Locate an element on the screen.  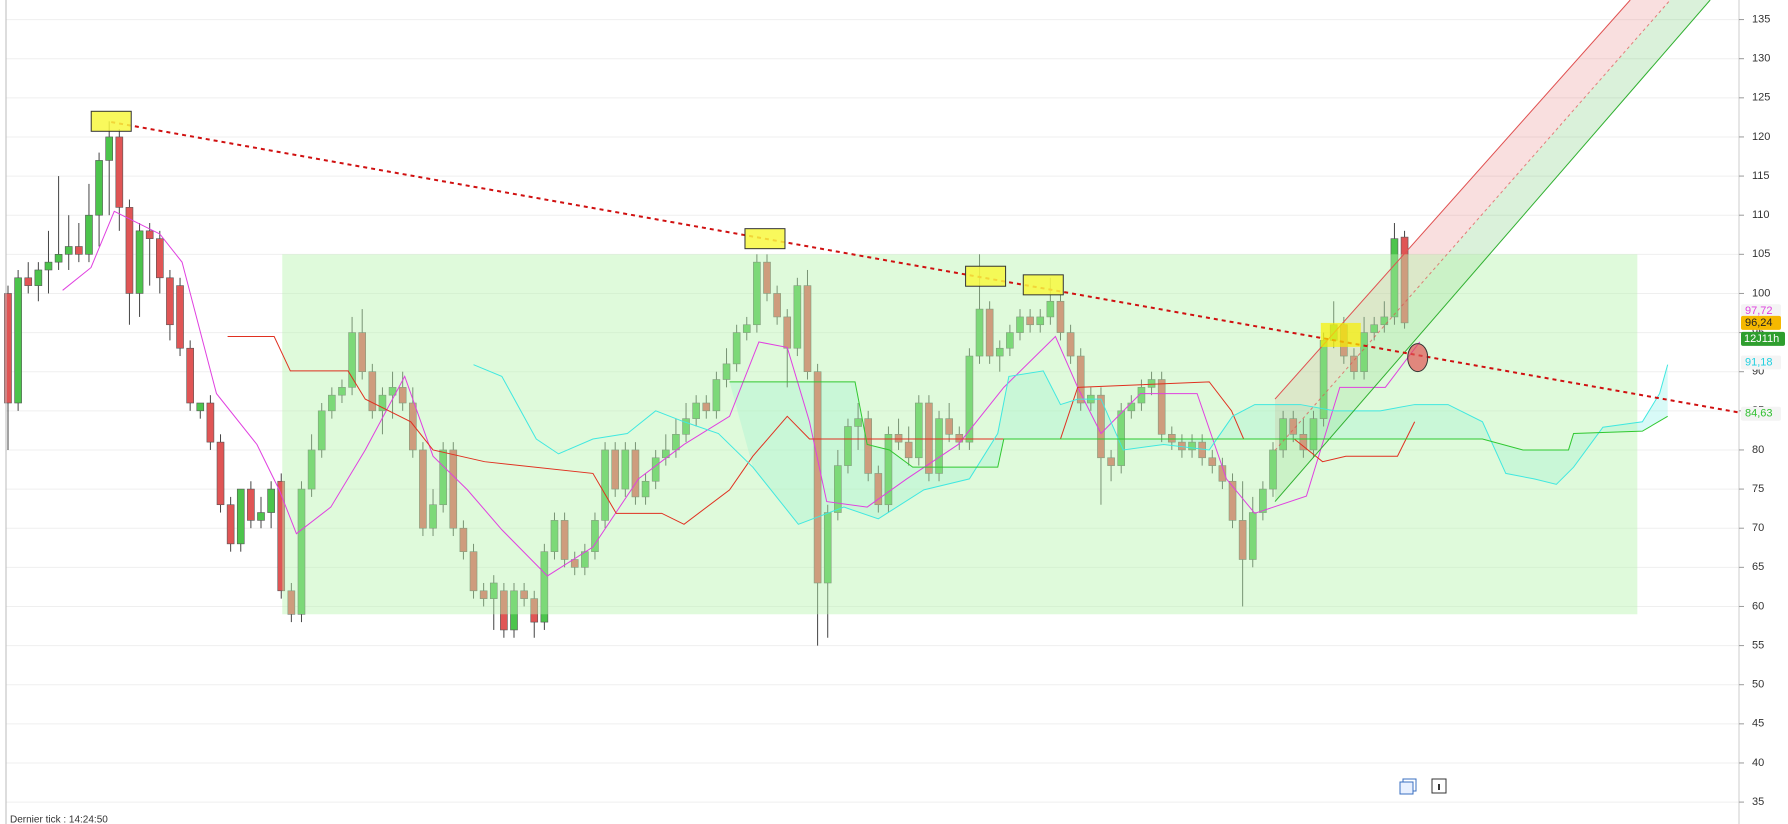
y-tick-label: 125 is located at coordinates (1761, 98).